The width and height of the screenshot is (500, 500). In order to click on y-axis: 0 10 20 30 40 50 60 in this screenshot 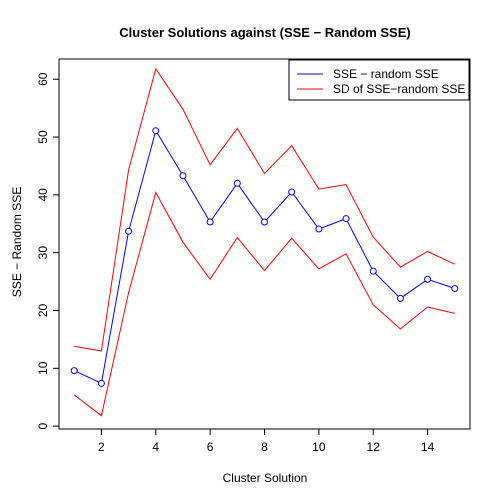, I will do `click(47, 250)`.